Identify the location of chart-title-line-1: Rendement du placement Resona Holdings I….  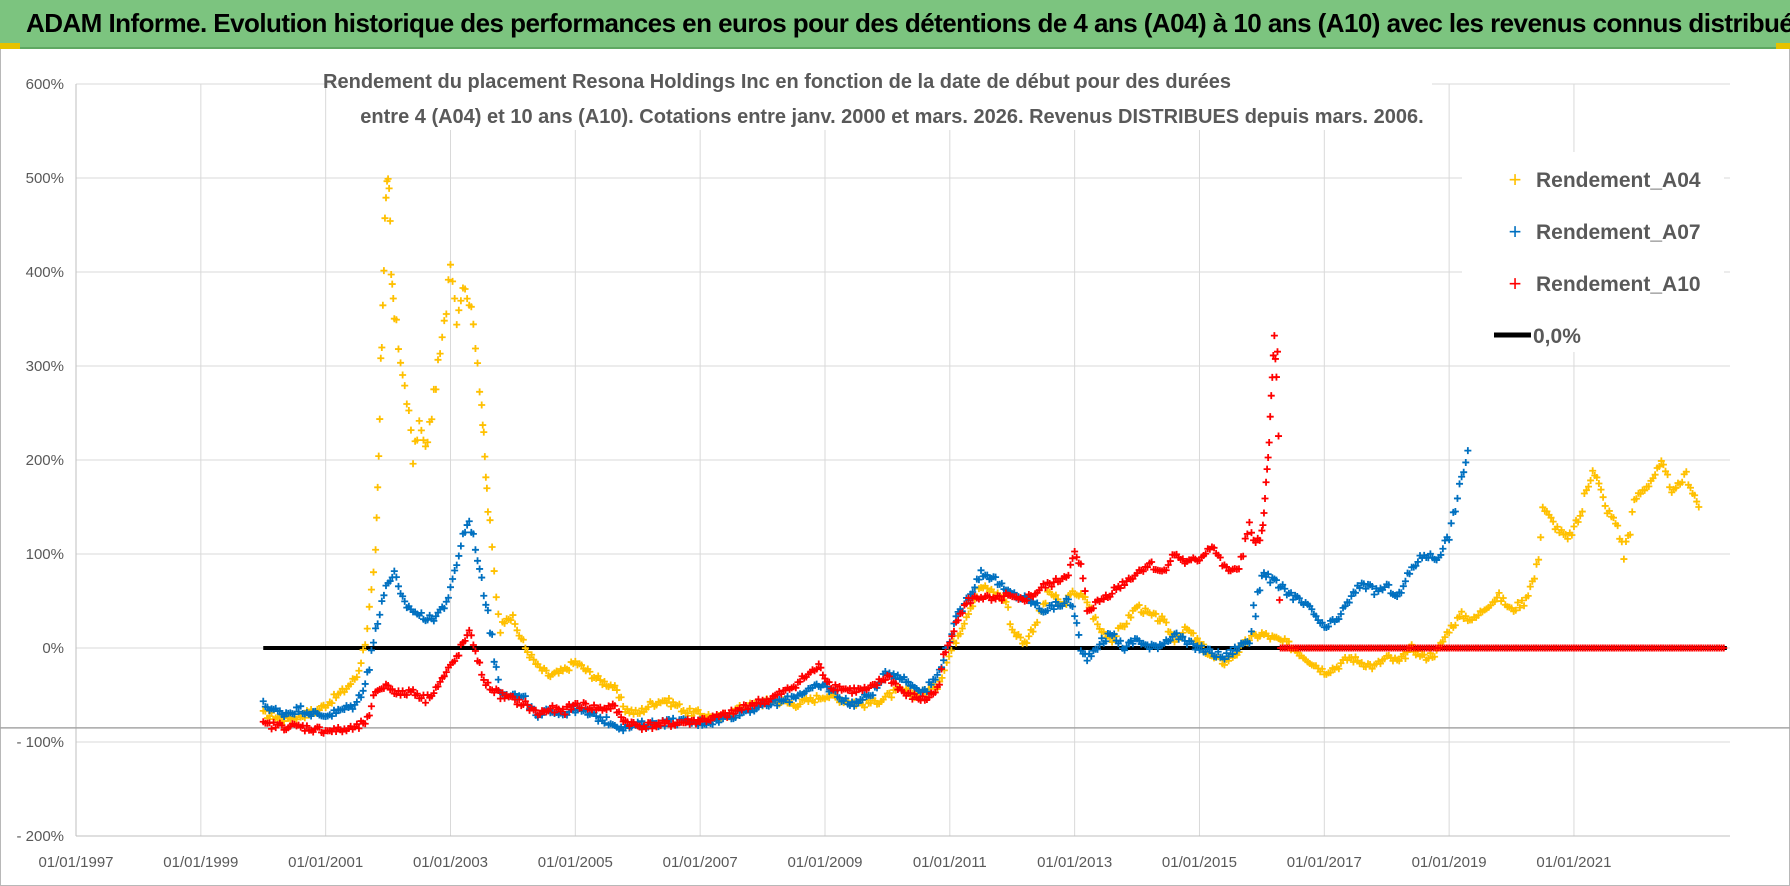
(777, 82).